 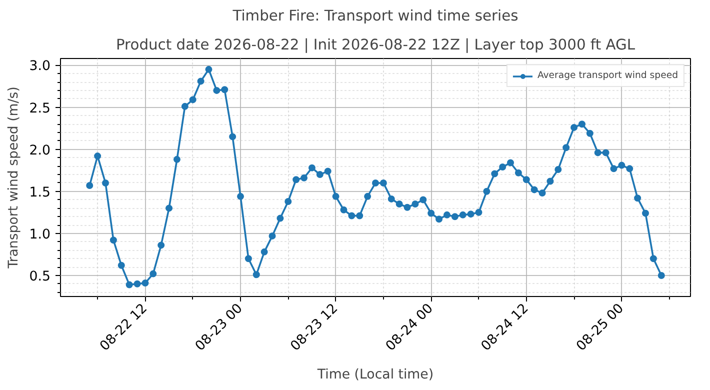 What do you see at coordinates (40, 150) in the screenshot?
I see `y-tick-label: 2.0` at bounding box center [40, 150].